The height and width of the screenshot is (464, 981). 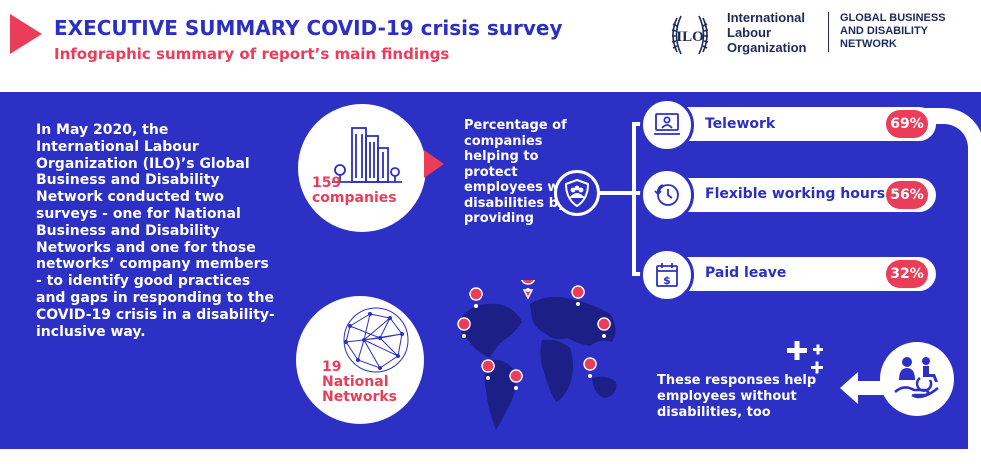 I want to click on network-name: GLOBAL BUSINESS AND DISABILITY NETWORK, so click(x=893, y=31).